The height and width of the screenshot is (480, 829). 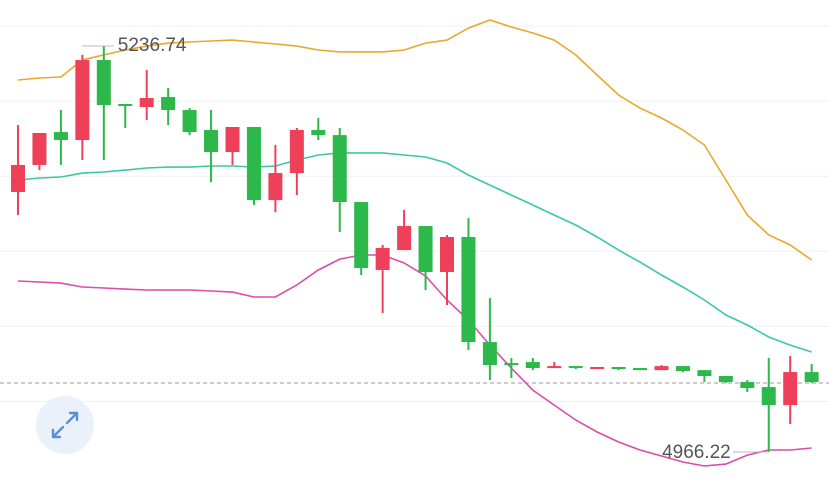 I want to click on low-label: 4966.22, so click(x=696, y=452).